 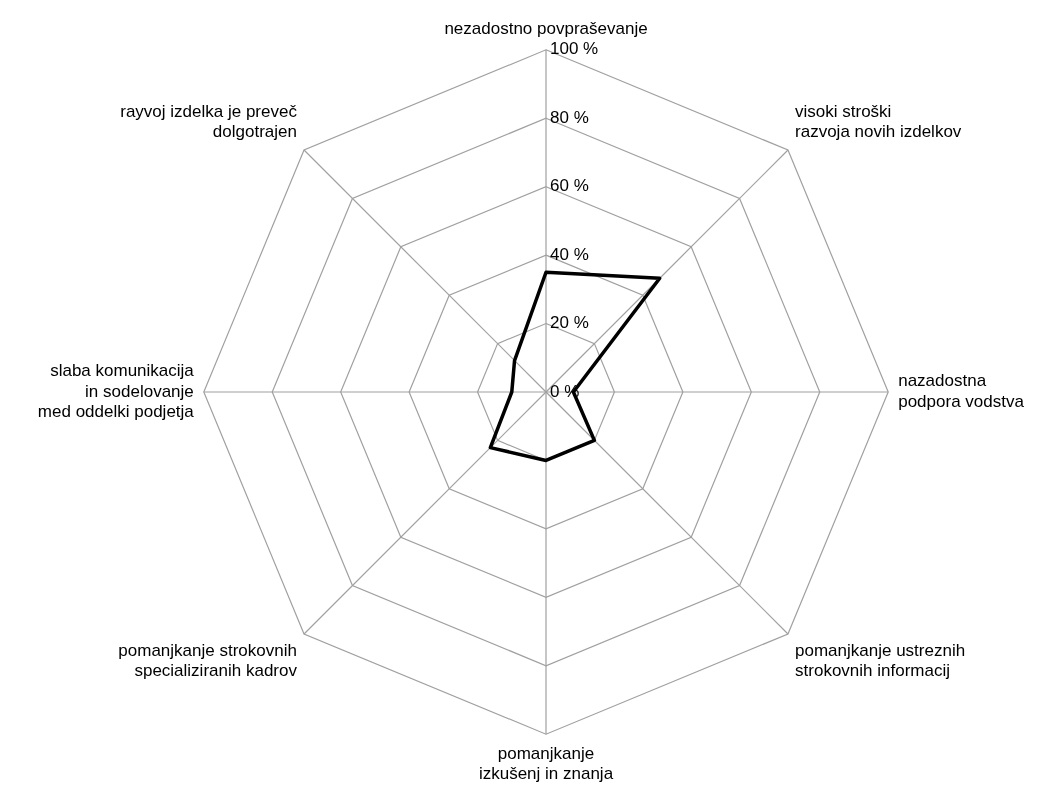 What do you see at coordinates (961, 391) in the screenshot?
I see `spoke-label: nazadostna podpora vodstva` at bounding box center [961, 391].